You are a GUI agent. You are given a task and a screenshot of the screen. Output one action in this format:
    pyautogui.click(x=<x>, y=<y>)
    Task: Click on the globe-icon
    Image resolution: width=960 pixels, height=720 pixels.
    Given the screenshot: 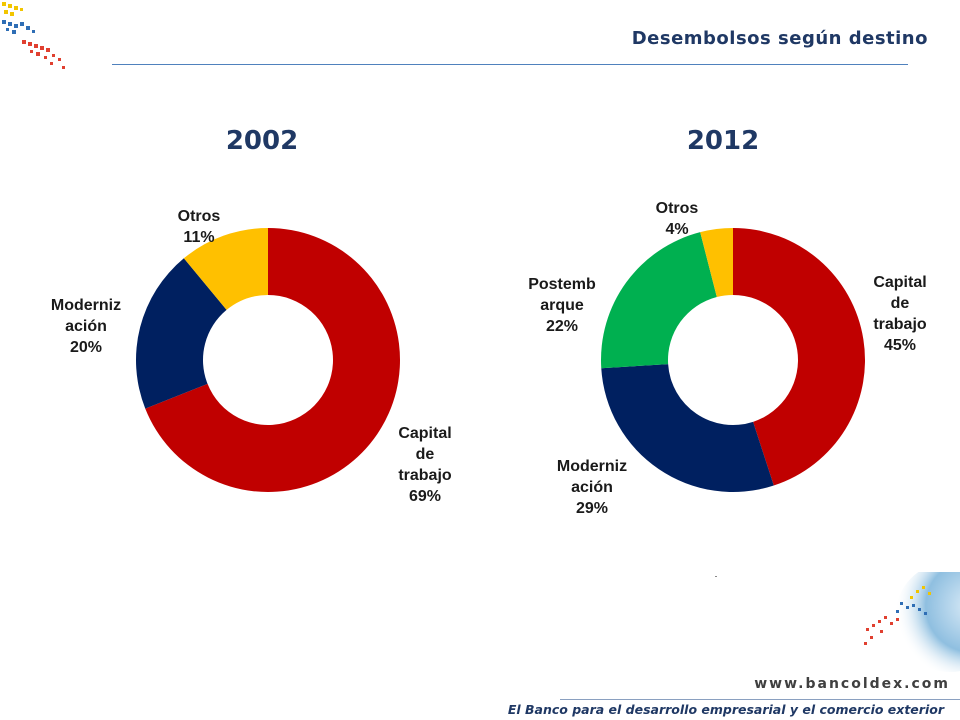 What is the action you would take?
    pyautogui.click(x=912, y=622)
    